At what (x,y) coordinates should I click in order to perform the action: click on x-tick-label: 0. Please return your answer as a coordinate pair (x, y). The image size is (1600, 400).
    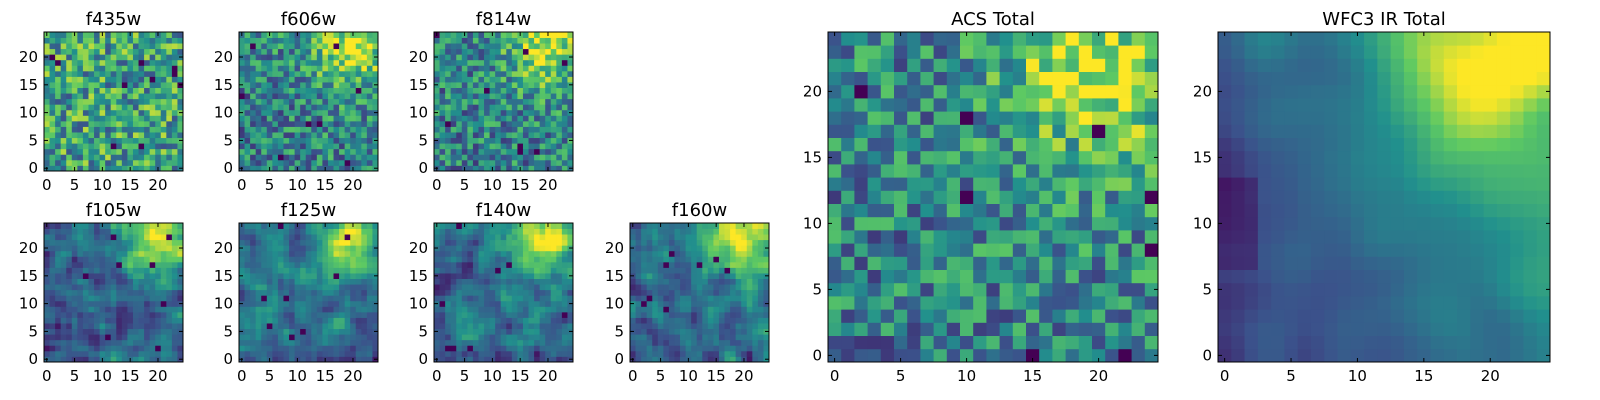
    Looking at the image, I should click on (242, 376).